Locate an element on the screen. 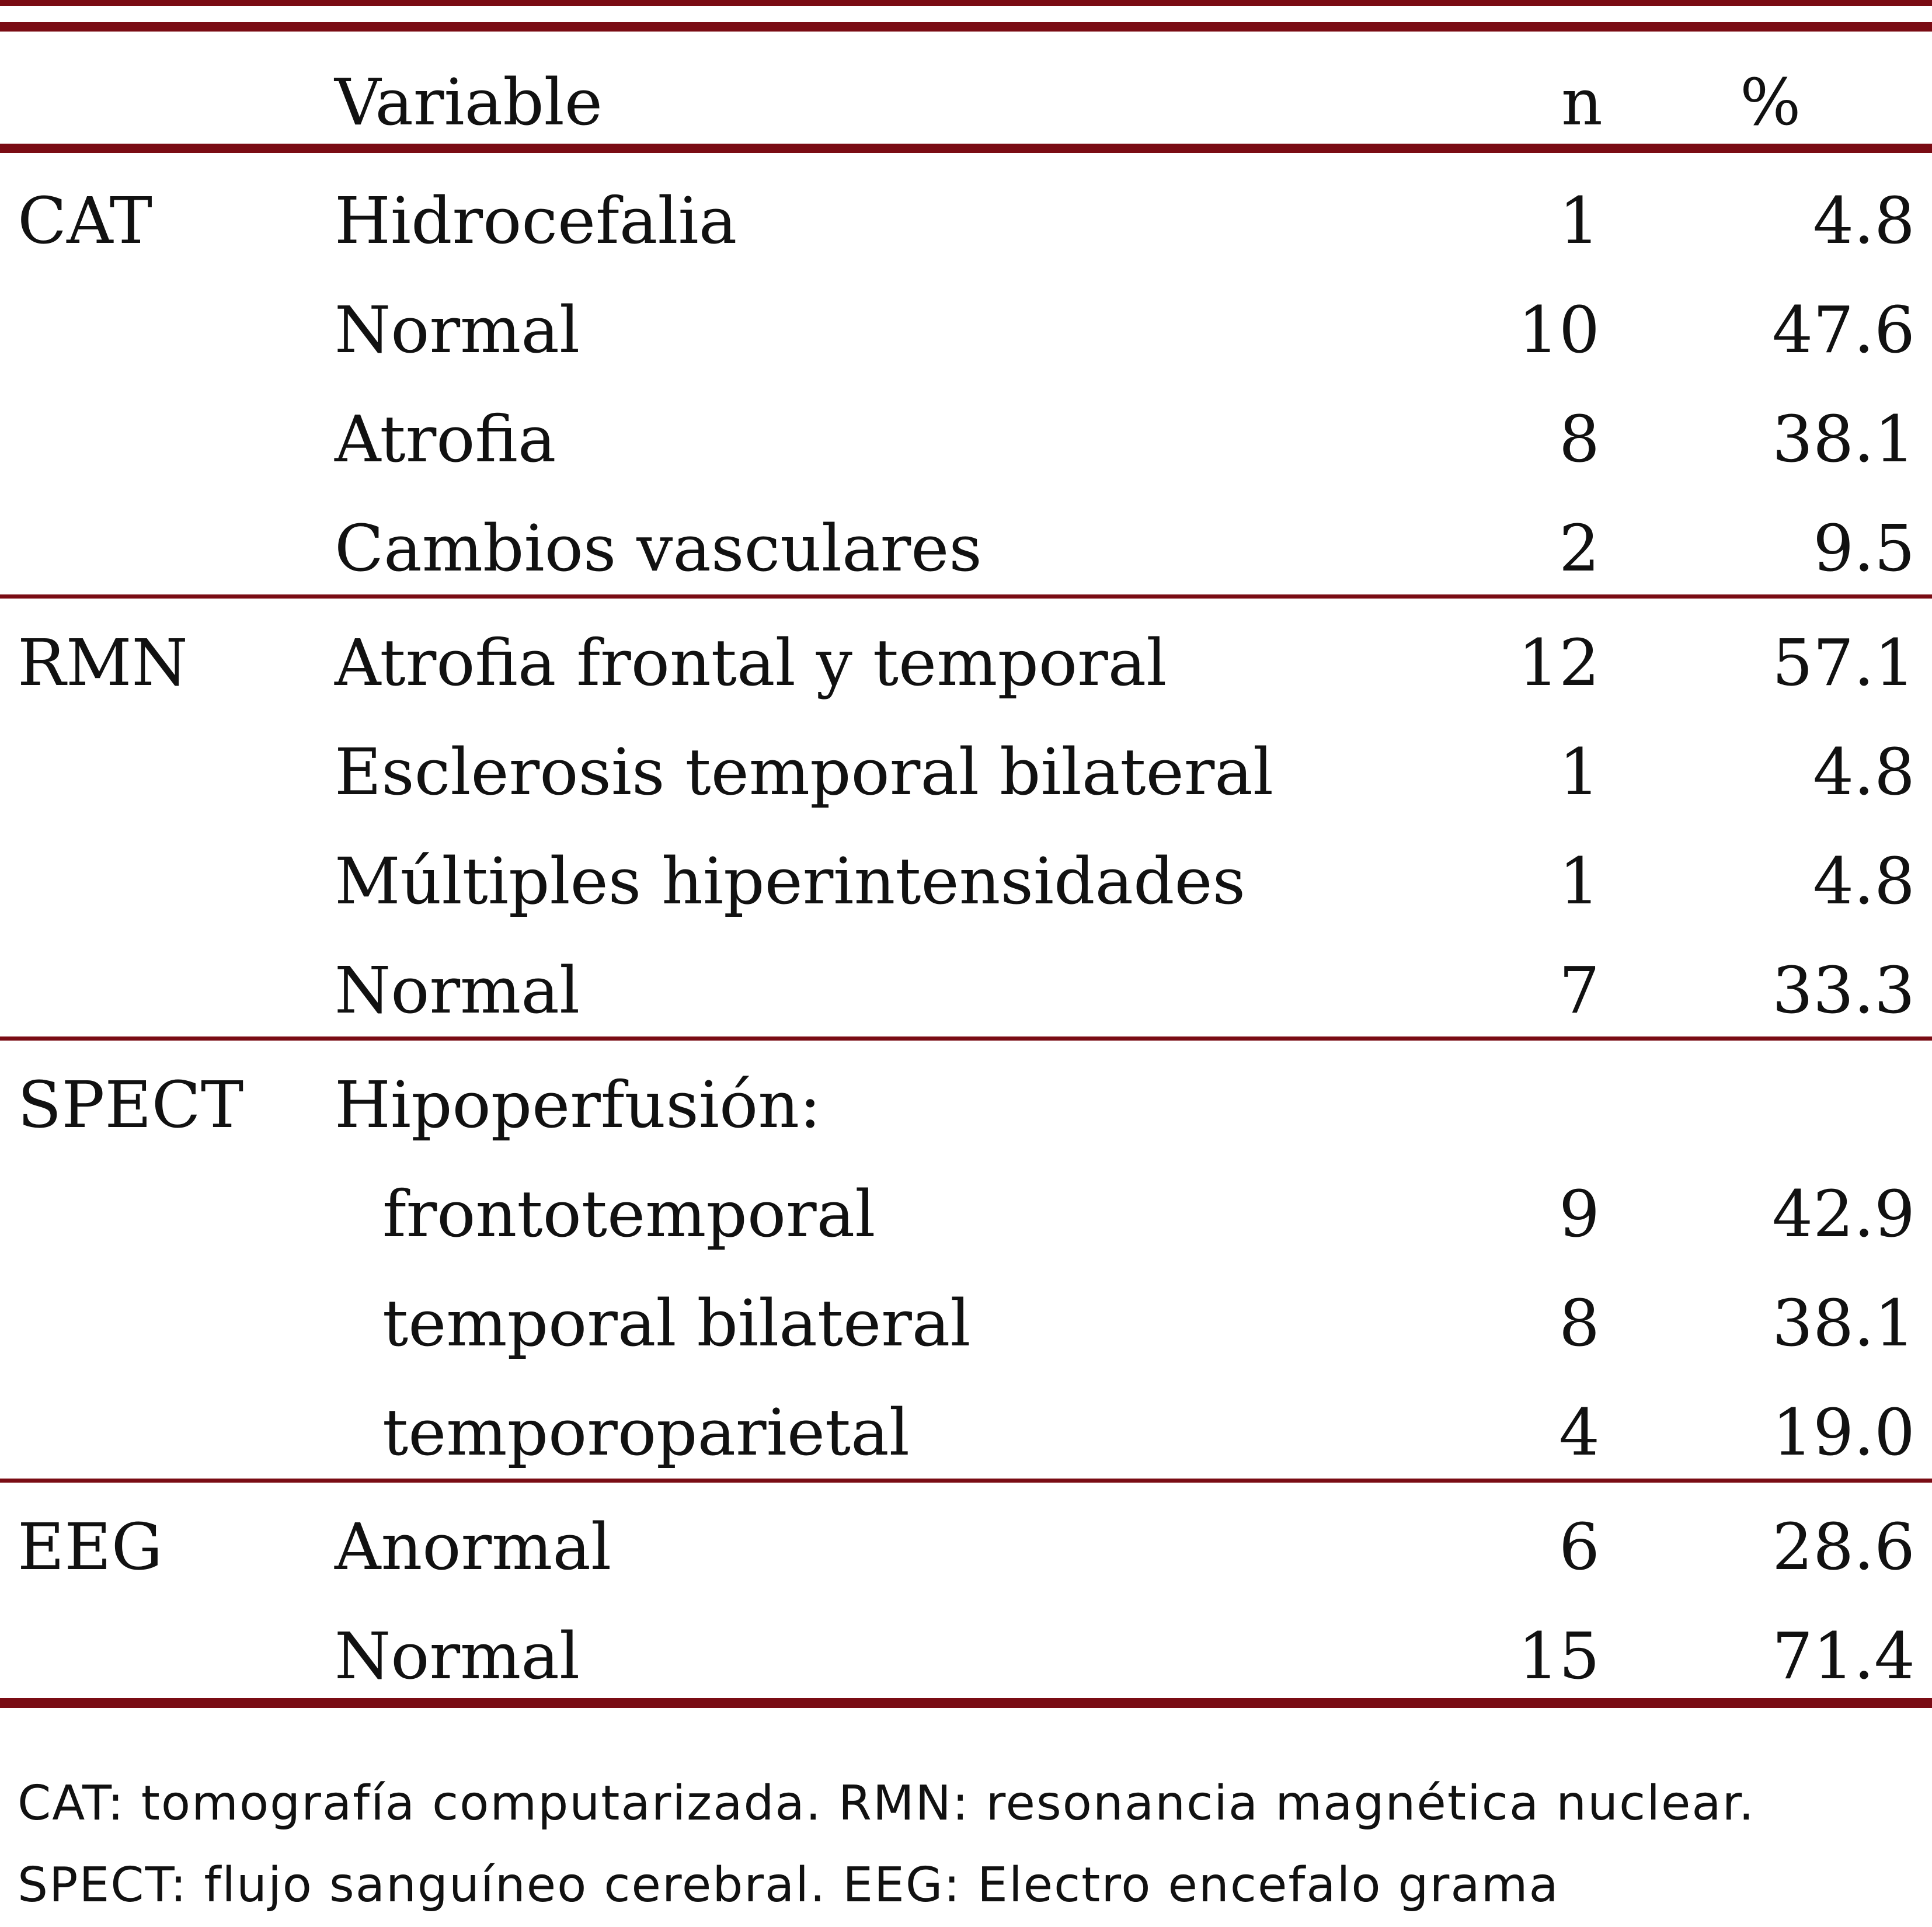 The width and height of the screenshot is (1932, 1927). header-variable: Variable is located at coordinates (469, 102).